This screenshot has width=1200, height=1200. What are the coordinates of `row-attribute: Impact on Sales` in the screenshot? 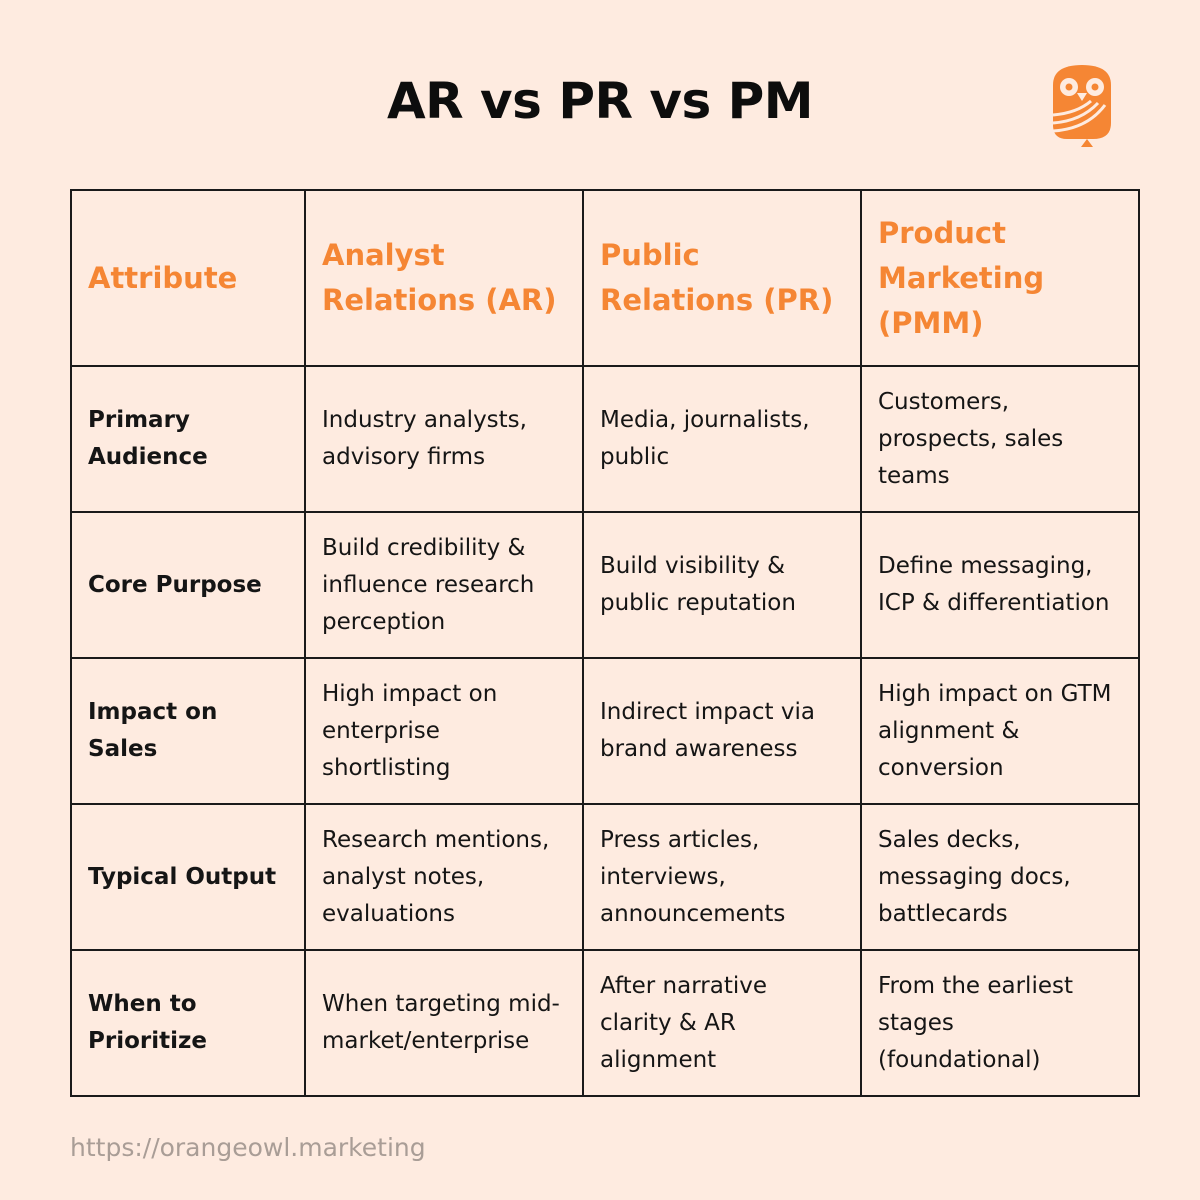 It's located at (188, 731).